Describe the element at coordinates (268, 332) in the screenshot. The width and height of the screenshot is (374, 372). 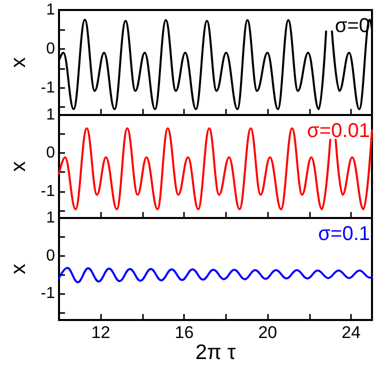
I see `x-tick-label: 20` at that location.